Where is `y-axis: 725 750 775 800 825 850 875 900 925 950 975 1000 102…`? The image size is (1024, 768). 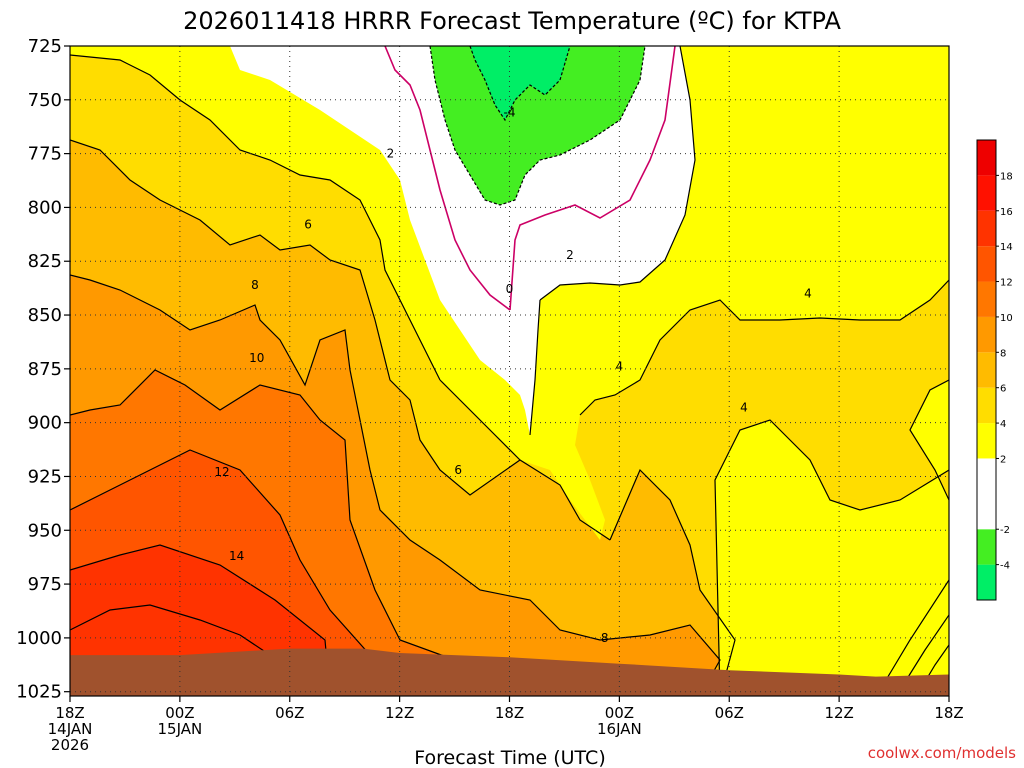 y-axis: 725 750 775 800 825 850 875 900 925 950 975 1000 102… is located at coordinates (43, 369).